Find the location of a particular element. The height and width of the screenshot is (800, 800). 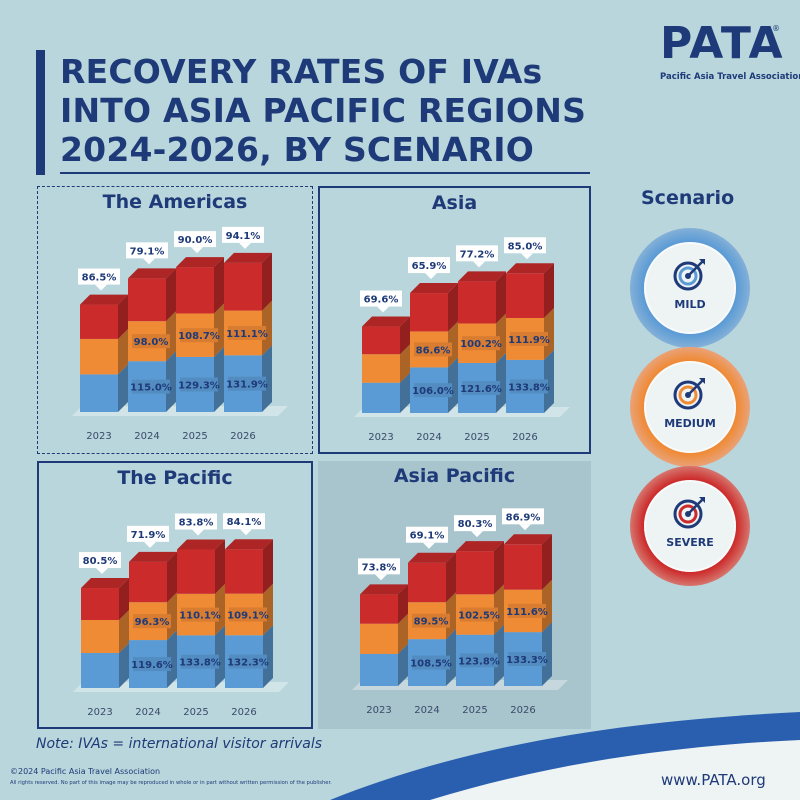

data-label: 111.1% is located at coordinates (247, 334).